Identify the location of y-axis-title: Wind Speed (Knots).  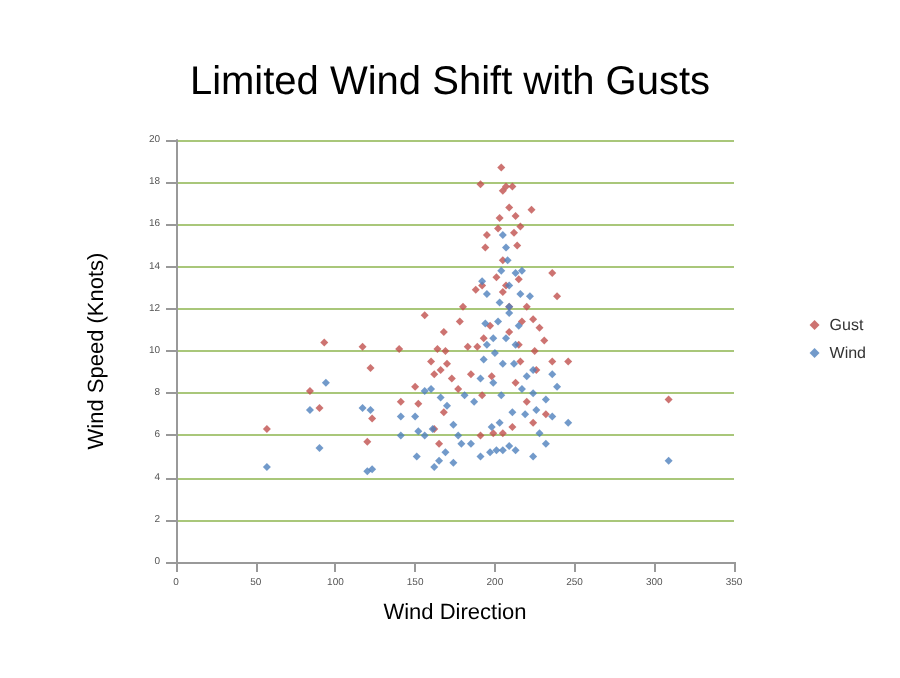
(97, 351).